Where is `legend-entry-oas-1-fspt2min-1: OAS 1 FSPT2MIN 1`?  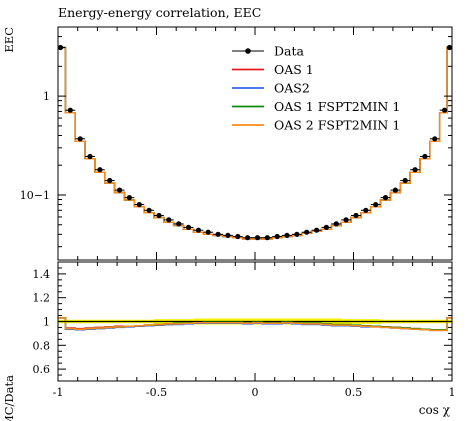
legend-entry-oas-1-fspt2min-1: OAS 1 FSPT2MIN 1 is located at coordinates (316, 106).